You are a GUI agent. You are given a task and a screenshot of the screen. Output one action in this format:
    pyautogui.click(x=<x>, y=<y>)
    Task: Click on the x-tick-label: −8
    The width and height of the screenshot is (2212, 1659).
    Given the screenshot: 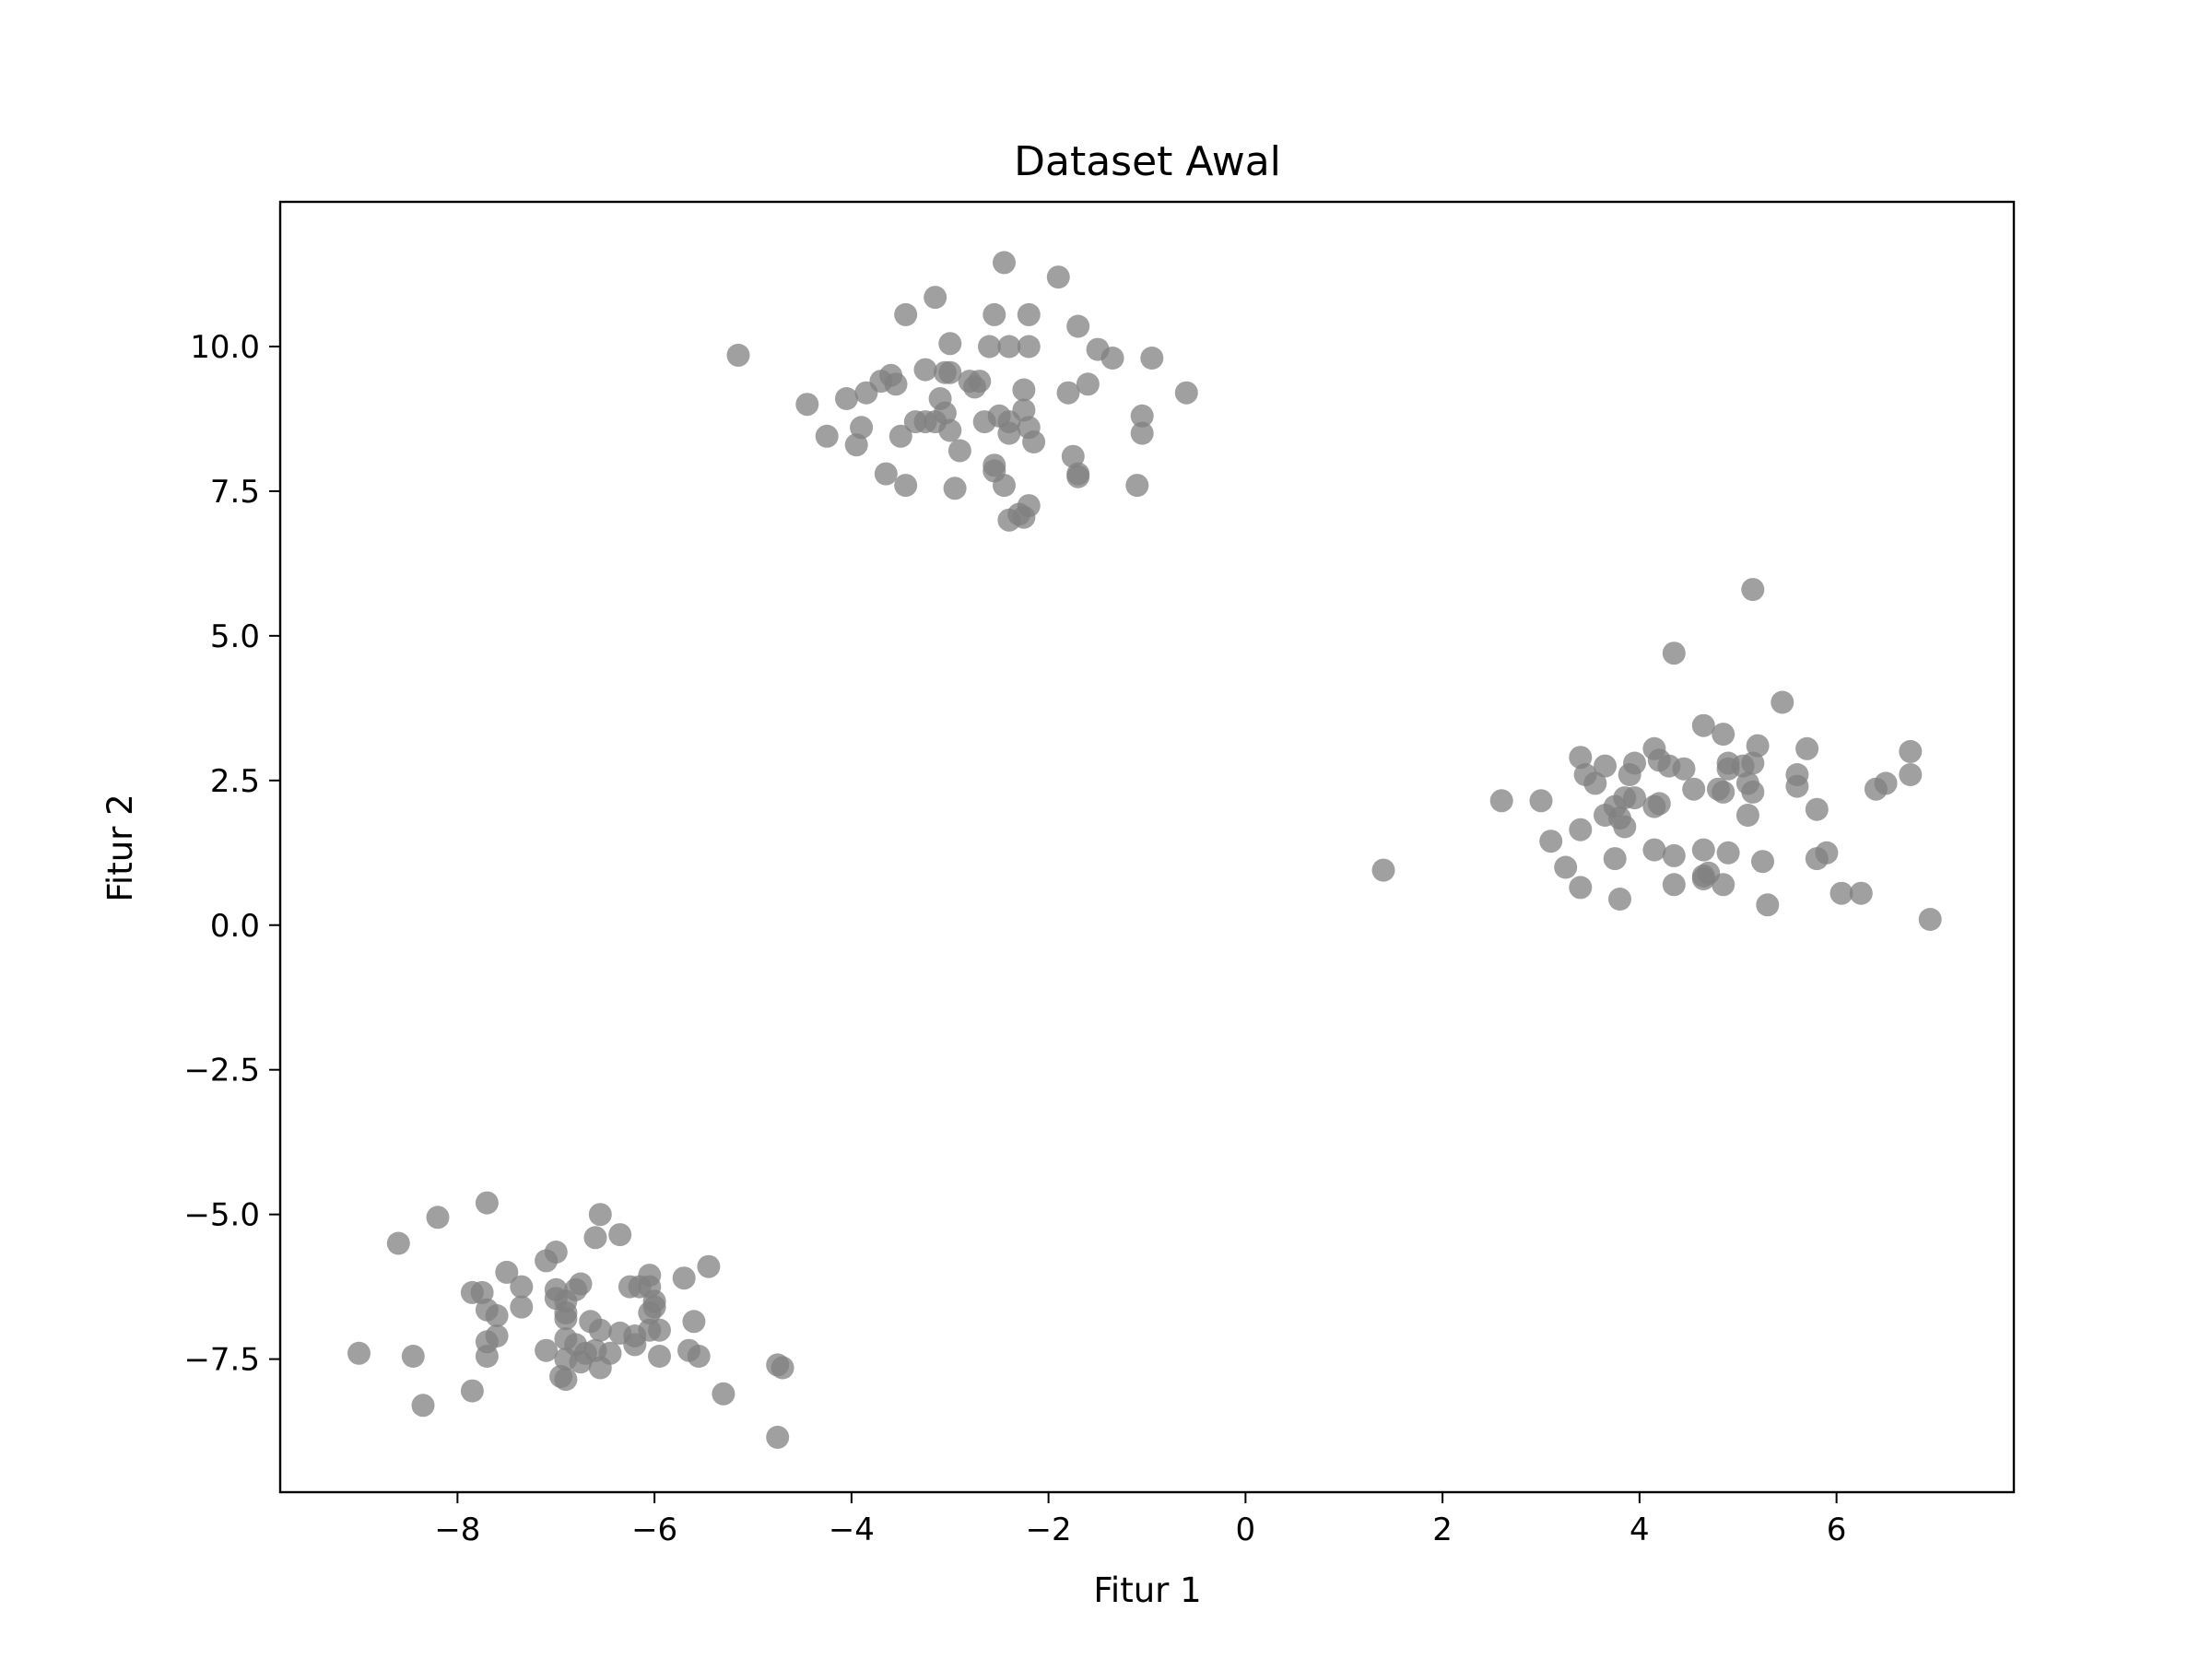 What is the action you would take?
    pyautogui.click(x=457, y=1530)
    